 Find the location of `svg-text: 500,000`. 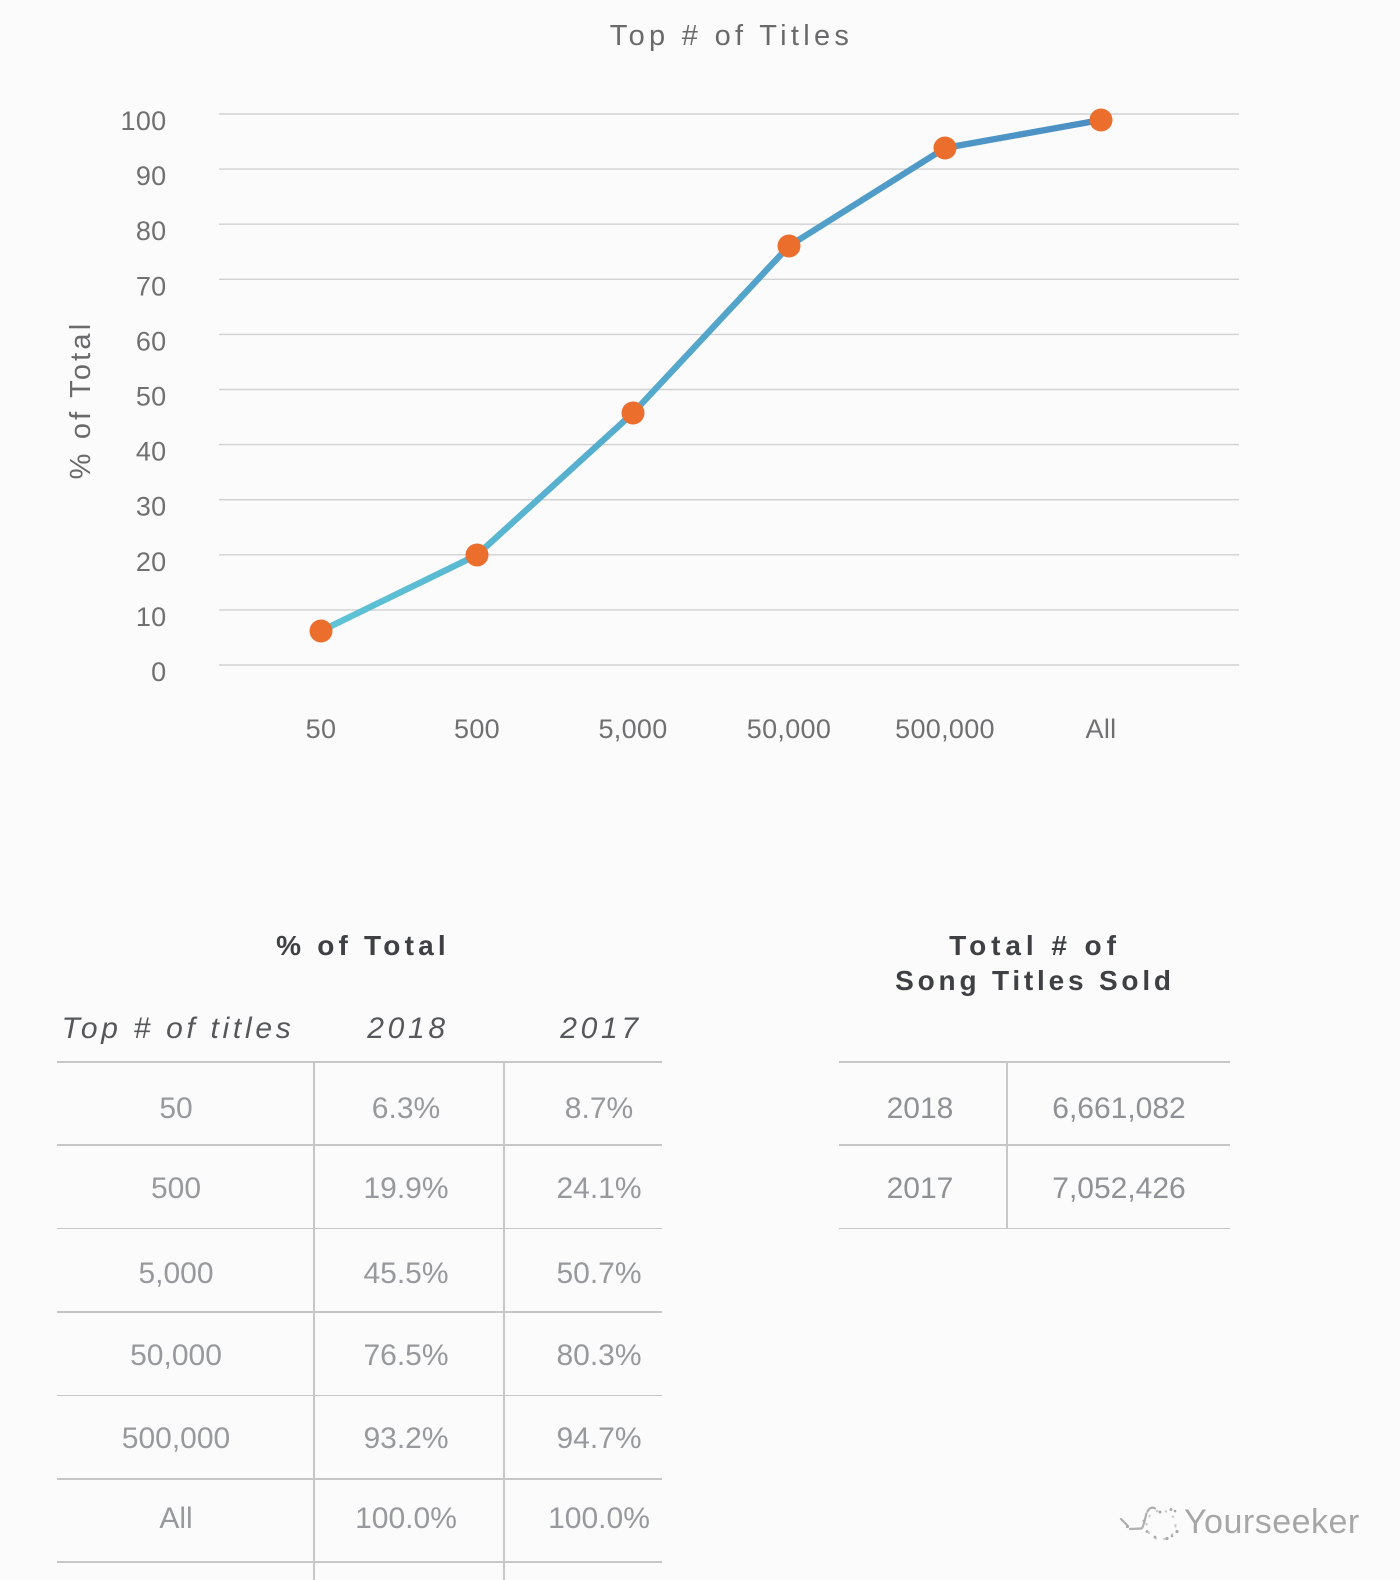

svg-text: 500,000 is located at coordinates (945, 729).